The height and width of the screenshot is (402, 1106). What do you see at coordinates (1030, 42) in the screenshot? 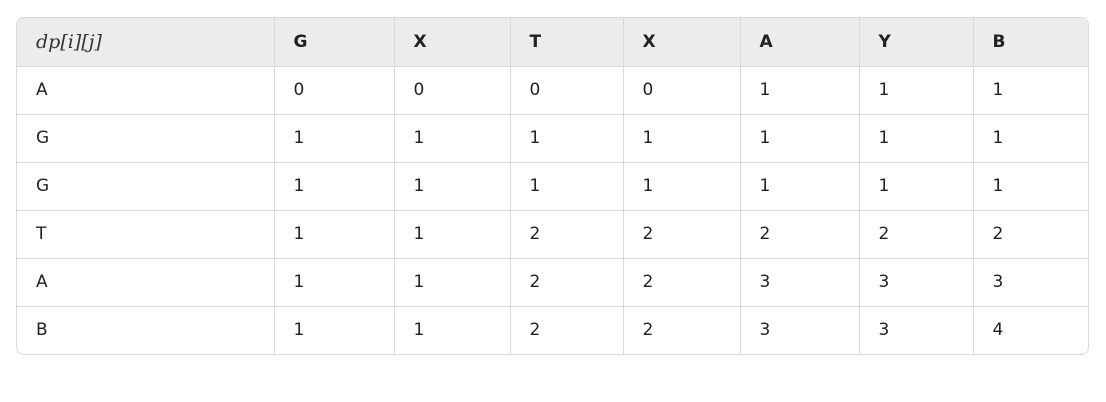
I see `column-header: B` at bounding box center [1030, 42].